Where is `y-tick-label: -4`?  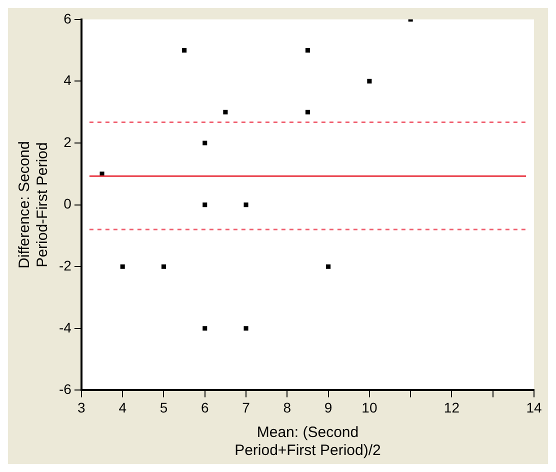 y-tick-label: -4 is located at coordinates (65, 327).